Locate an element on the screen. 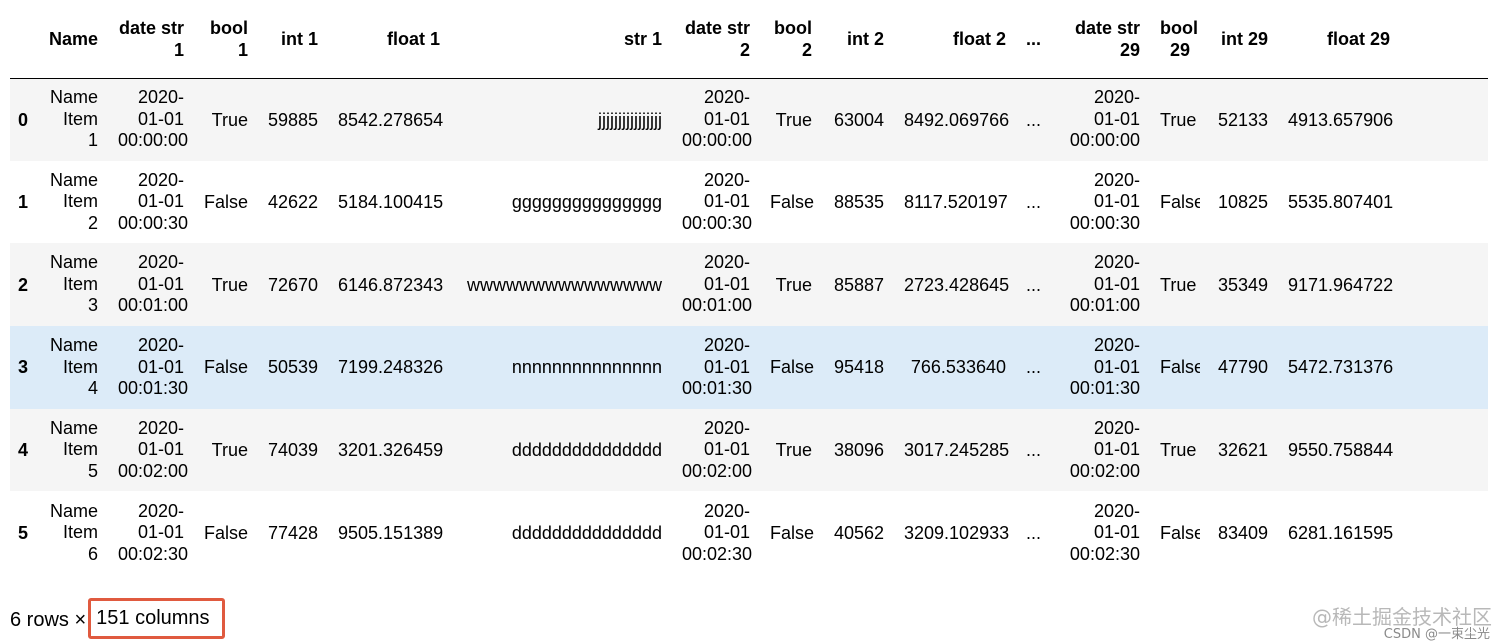 The width and height of the screenshot is (1512, 644). column-header-float-2: float 2 is located at coordinates (955, 39).